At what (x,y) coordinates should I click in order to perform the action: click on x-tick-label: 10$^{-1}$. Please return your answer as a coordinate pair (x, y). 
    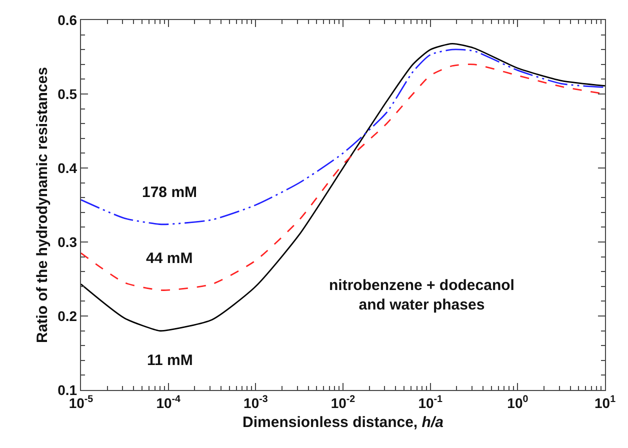
    Looking at the image, I should click on (431, 402).